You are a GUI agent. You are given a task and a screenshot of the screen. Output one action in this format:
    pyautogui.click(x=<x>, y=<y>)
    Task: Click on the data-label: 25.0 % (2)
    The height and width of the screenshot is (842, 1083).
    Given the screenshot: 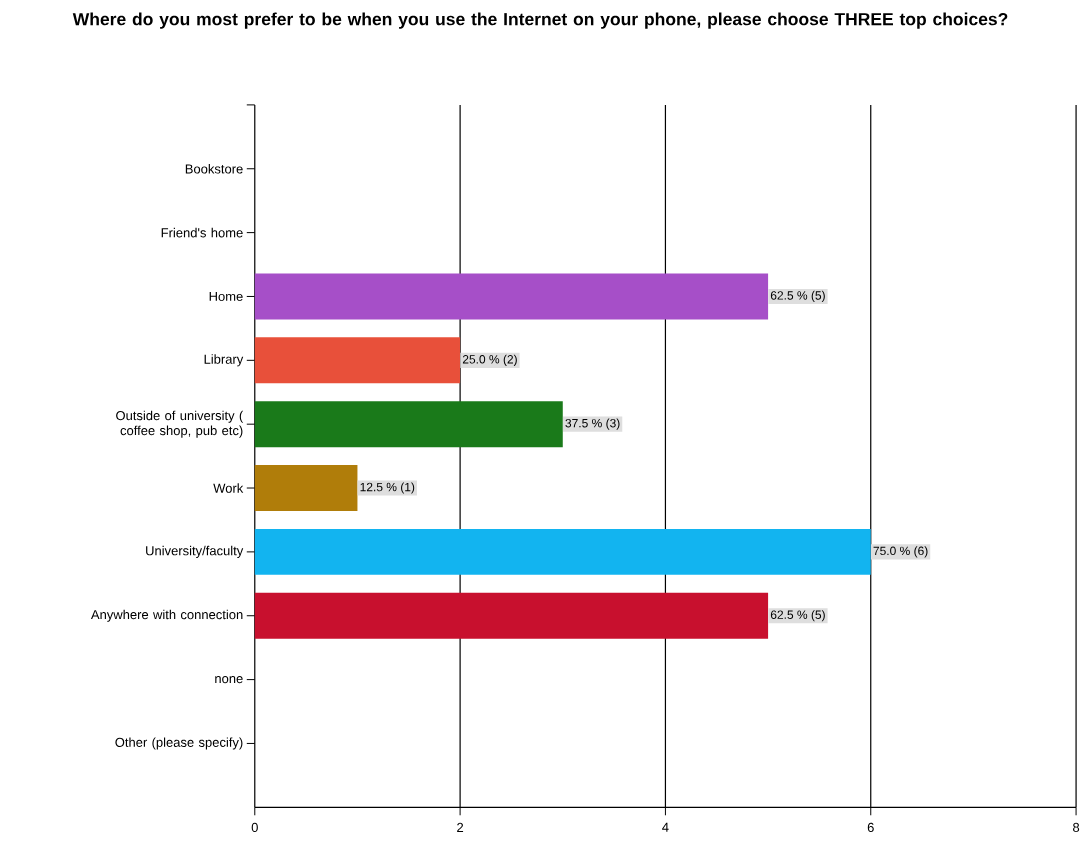 What is the action you would take?
    pyautogui.click(x=489, y=360)
    